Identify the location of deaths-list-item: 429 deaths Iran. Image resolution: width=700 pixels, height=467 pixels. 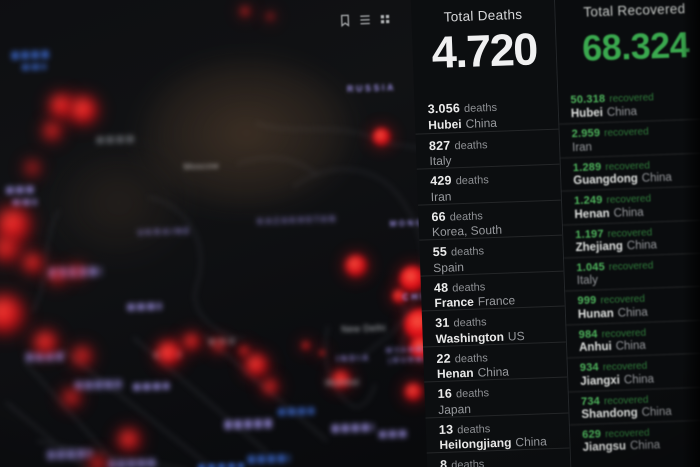
(488, 184).